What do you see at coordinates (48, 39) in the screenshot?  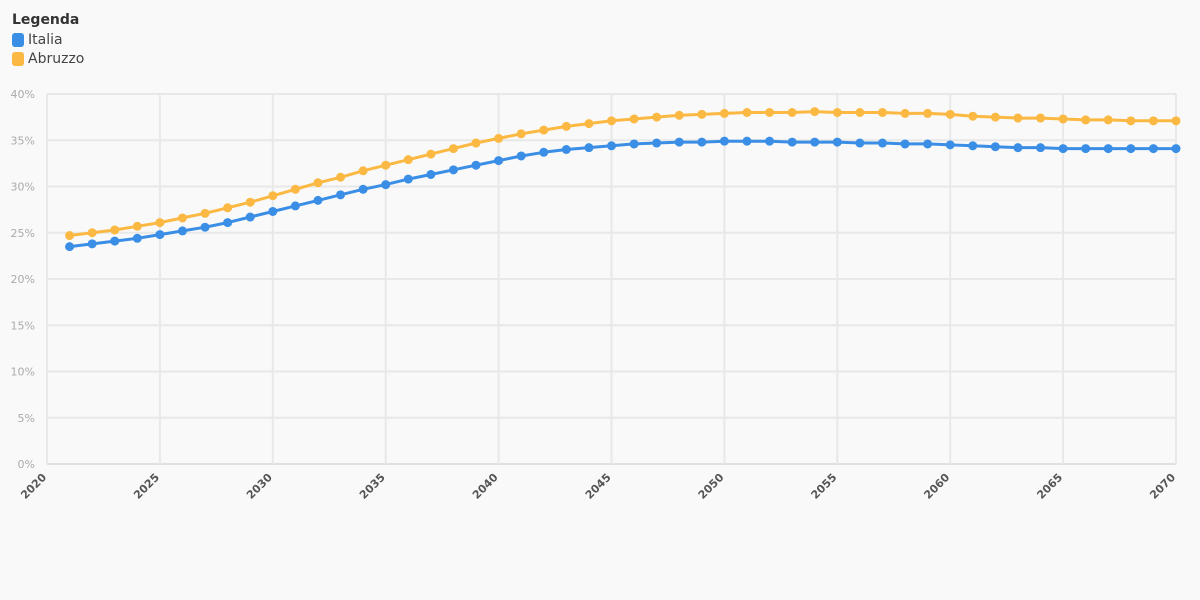 I see `legend-item-italia: Italia` at bounding box center [48, 39].